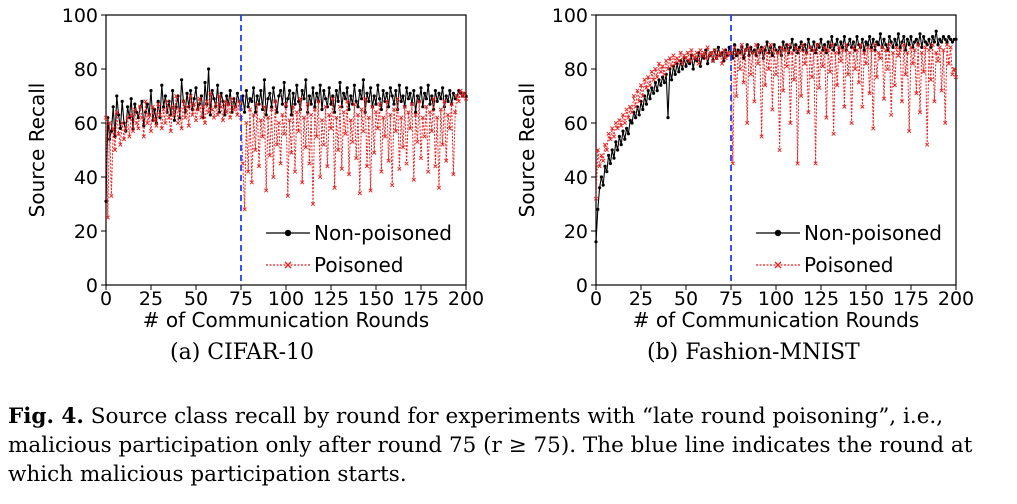  Describe the element at coordinates (686, 299) in the screenshot. I see `x-tick-label: 50` at that location.